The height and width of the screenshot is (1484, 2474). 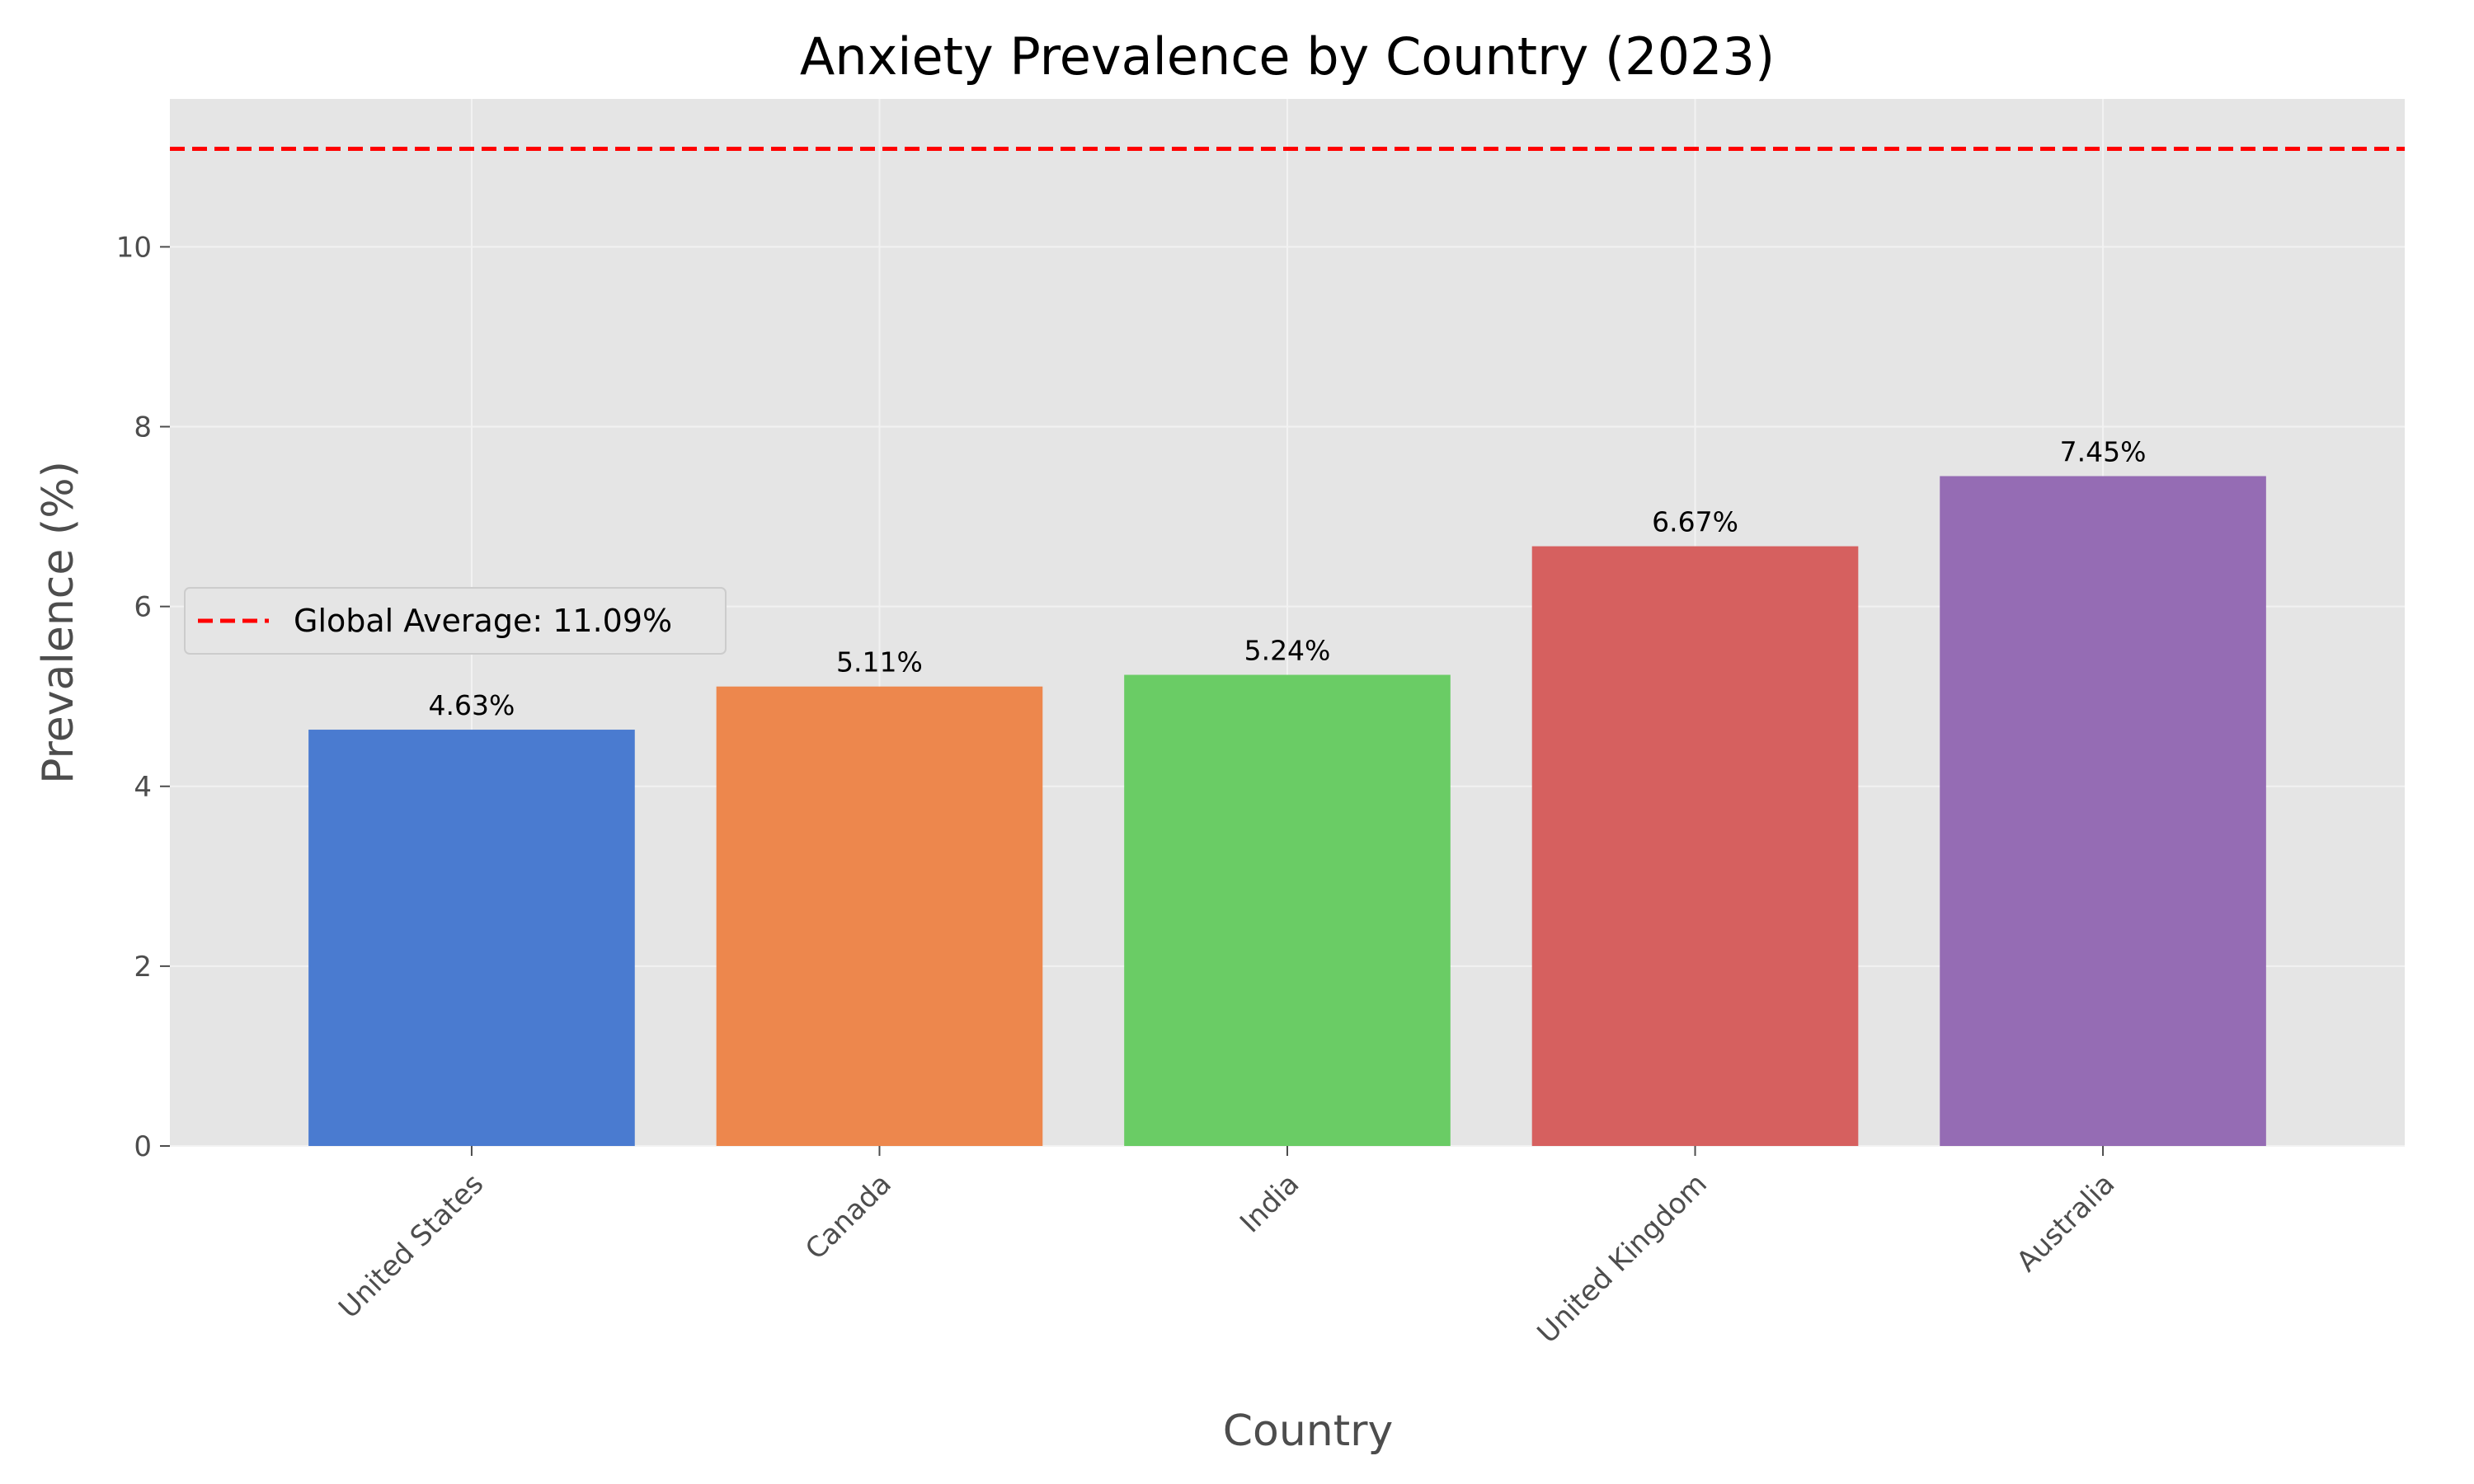 What do you see at coordinates (143, 968) in the screenshot?
I see `y-tick-label: 2` at bounding box center [143, 968].